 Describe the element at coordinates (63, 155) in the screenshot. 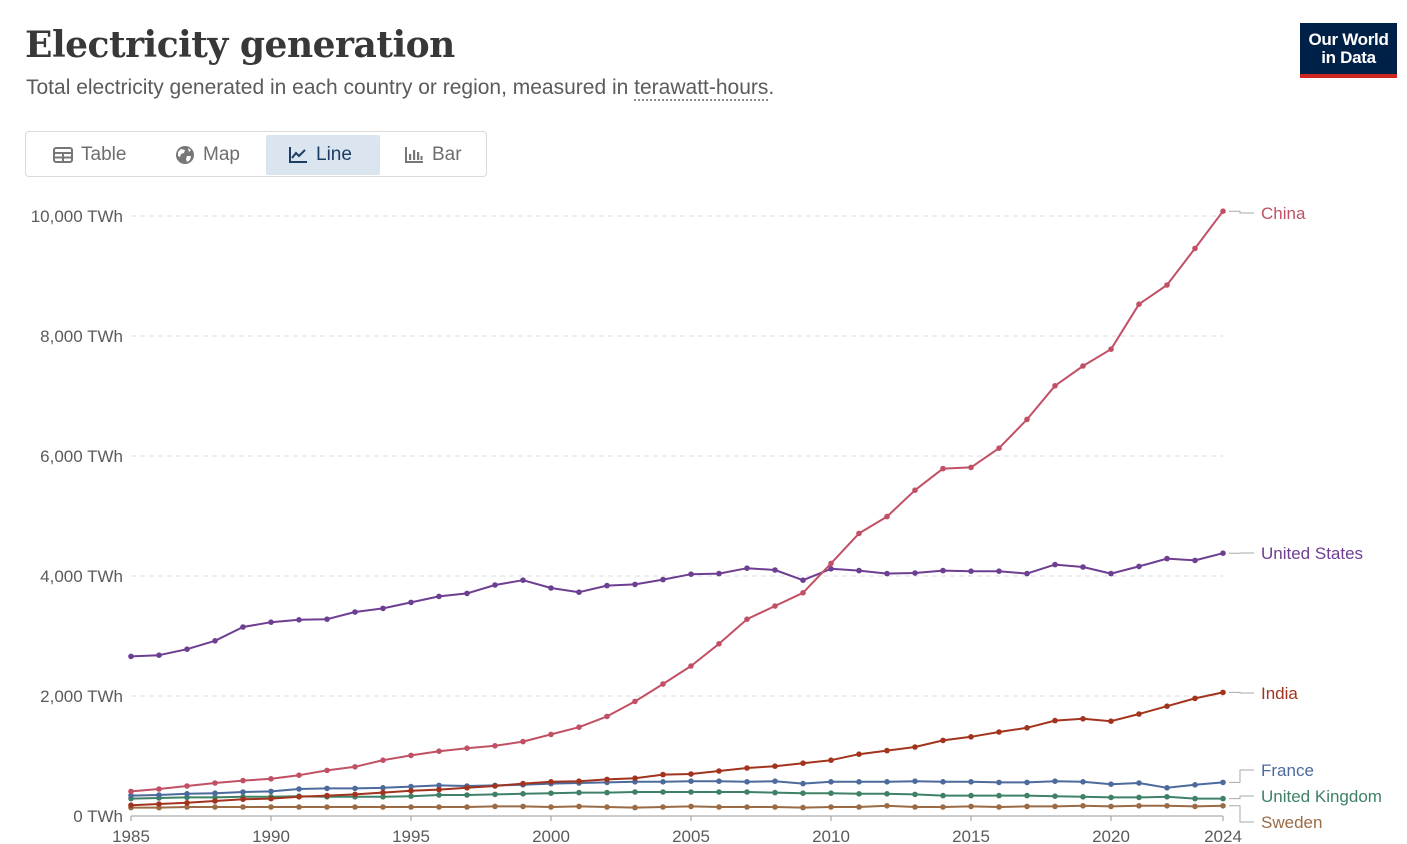

I see `table-icon` at that location.